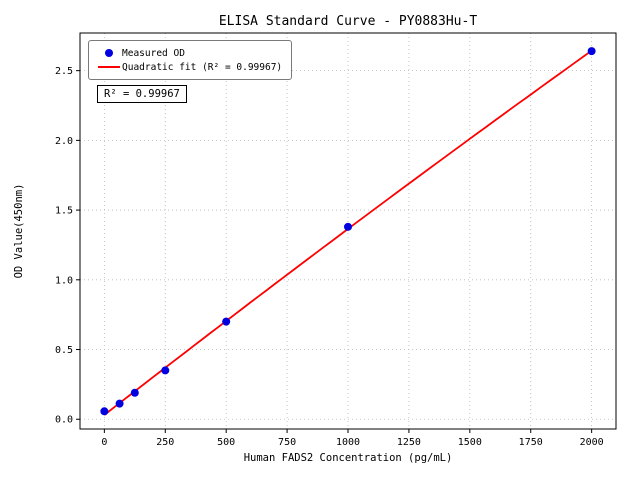 This screenshot has width=640, height=480. What do you see at coordinates (189, 53) in the screenshot?
I see `legend-item-measured-od: Measured OD` at bounding box center [189, 53].